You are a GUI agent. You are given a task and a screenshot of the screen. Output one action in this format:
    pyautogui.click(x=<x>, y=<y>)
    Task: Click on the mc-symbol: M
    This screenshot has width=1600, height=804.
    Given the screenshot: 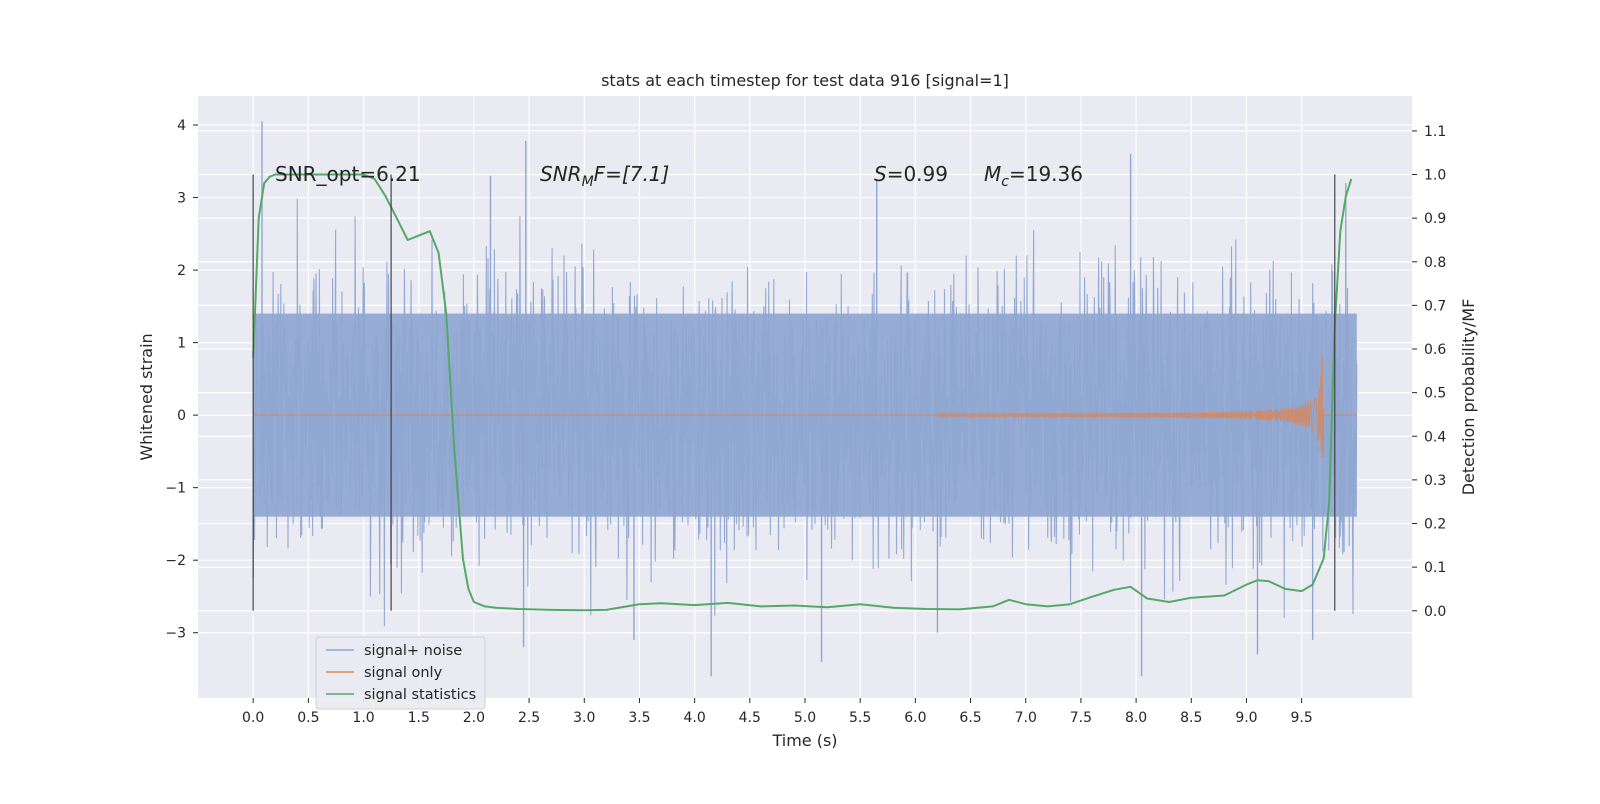 What is the action you would take?
    pyautogui.click(x=992, y=174)
    